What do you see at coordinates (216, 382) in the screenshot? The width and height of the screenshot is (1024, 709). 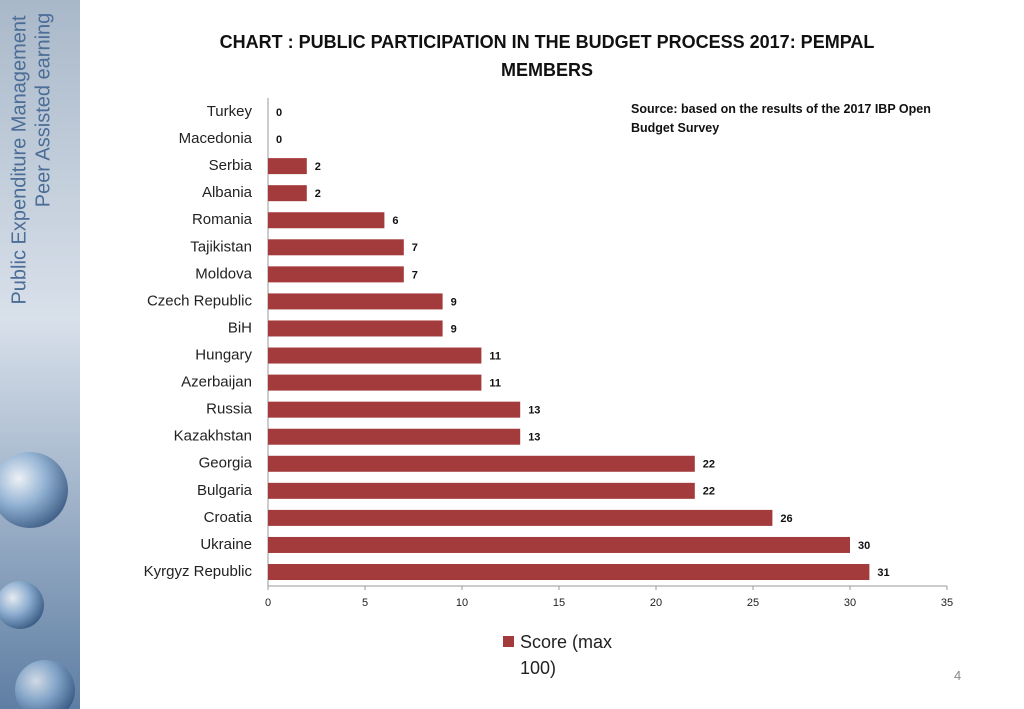 I see `y-tick-label: Azerbaijan` at bounding box center [216, 382].